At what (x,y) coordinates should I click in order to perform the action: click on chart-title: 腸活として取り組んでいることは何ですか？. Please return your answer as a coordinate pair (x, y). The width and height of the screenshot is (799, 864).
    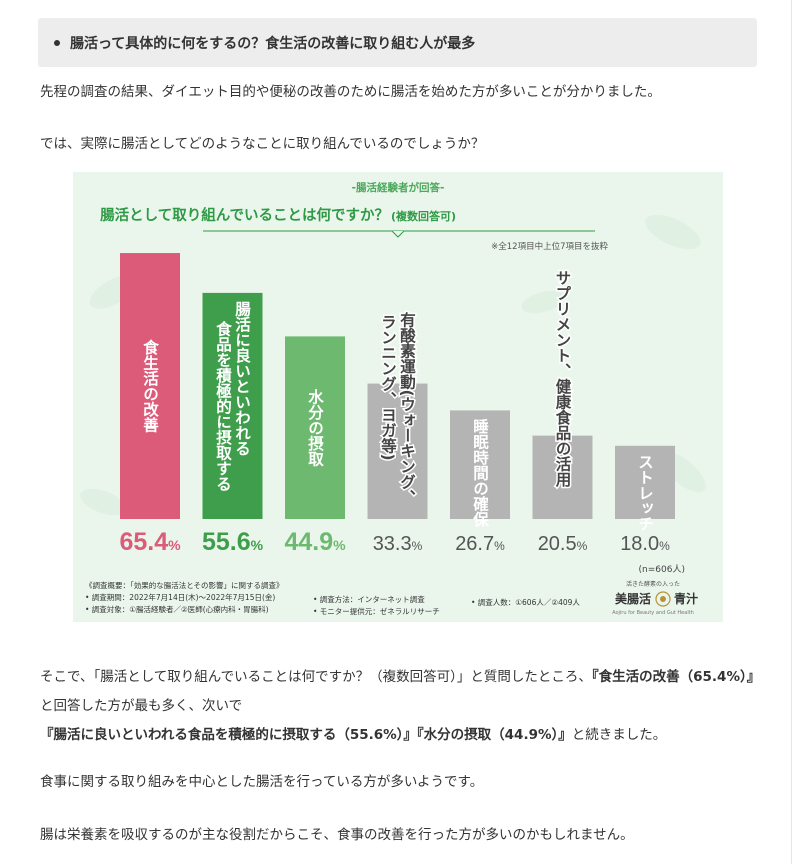
    Looking at the image, I should click on (244, 215).